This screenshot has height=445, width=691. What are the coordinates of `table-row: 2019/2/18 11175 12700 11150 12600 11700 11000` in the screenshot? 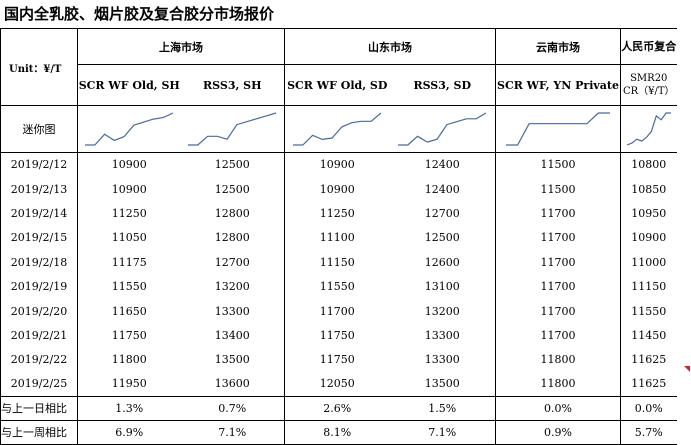 It's located at (338, 262).